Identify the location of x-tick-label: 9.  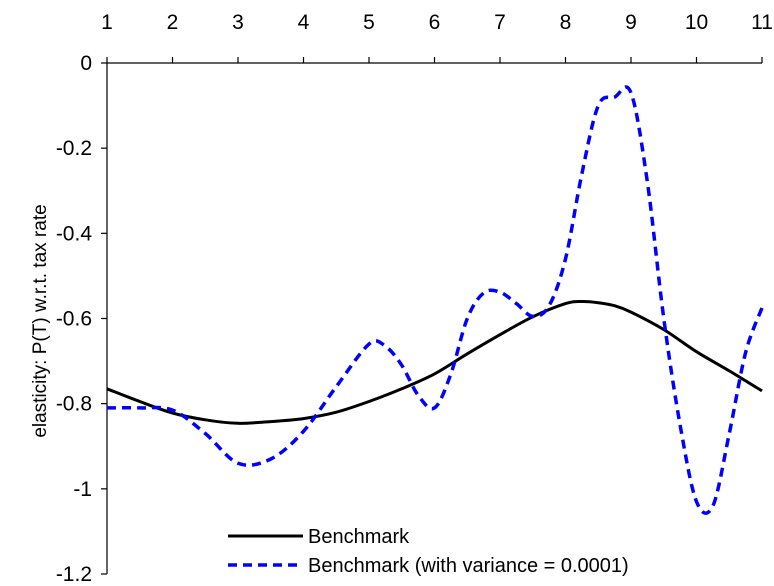
(631, 22).